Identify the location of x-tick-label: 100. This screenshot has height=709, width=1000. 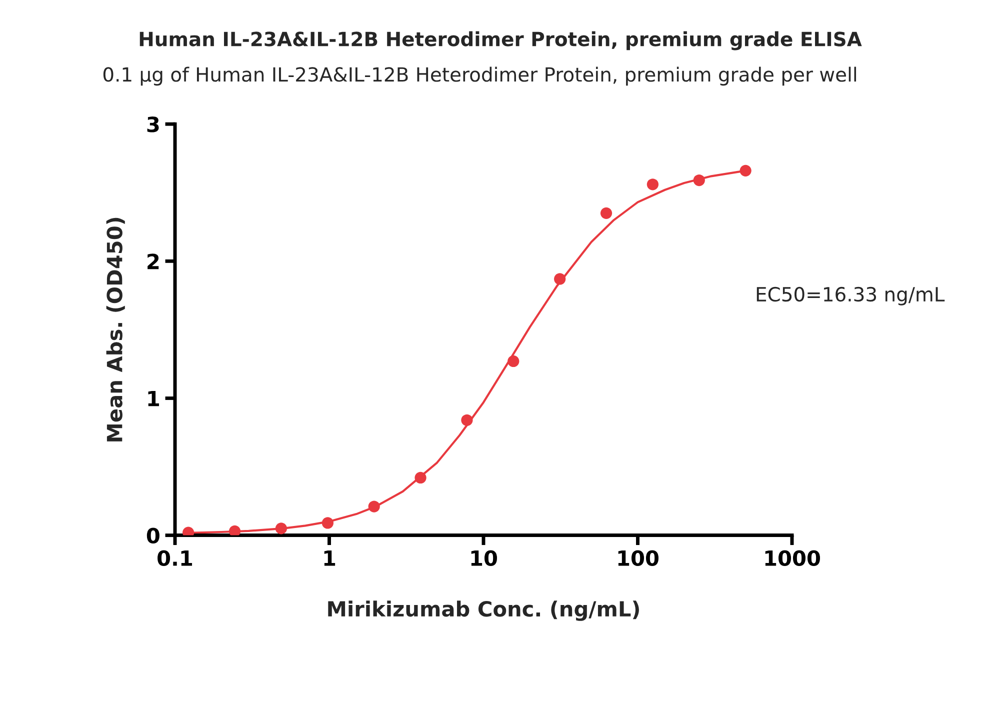
(638, 558).